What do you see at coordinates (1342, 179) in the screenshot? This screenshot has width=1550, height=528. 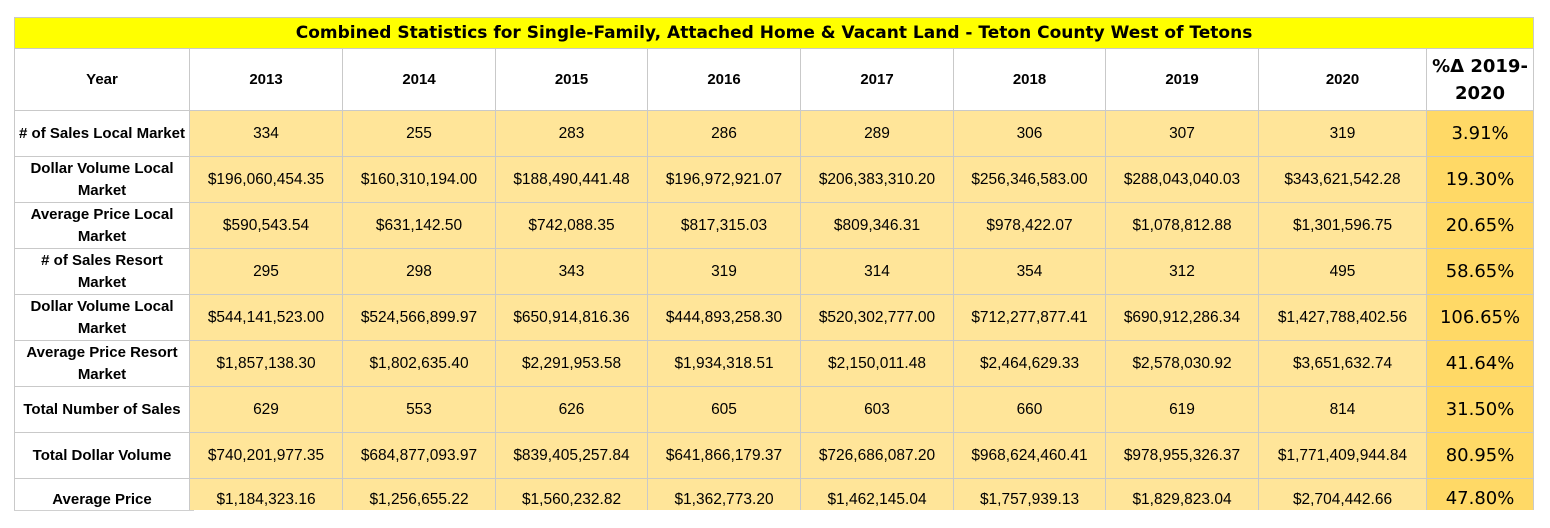 I see `value-cell-2020: $343,621,542.28` at bounding box center [1342, 179].